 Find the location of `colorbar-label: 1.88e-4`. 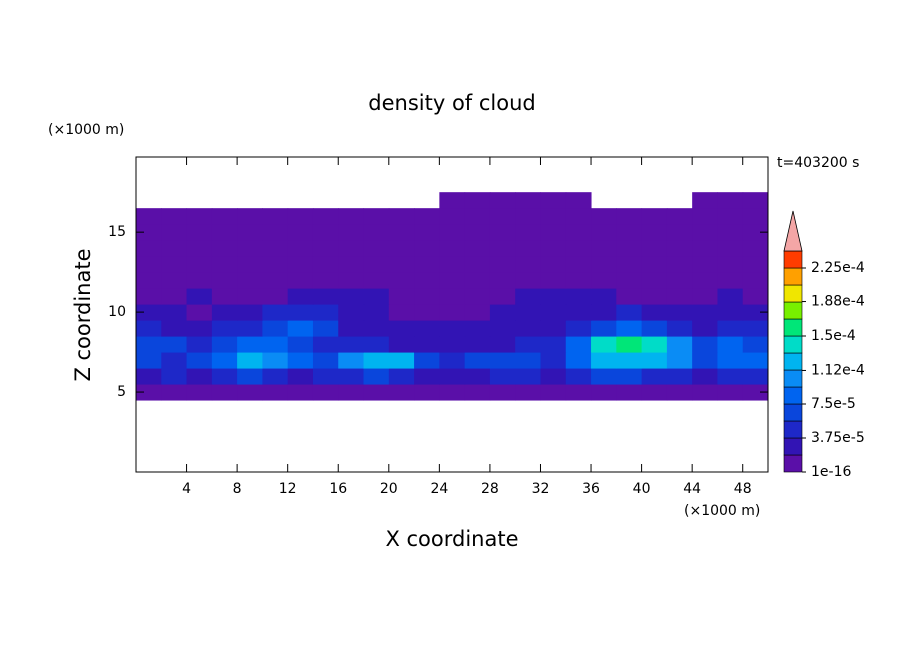

colorbar-label: 1.88e-4 is located at coordinates (838, 302).